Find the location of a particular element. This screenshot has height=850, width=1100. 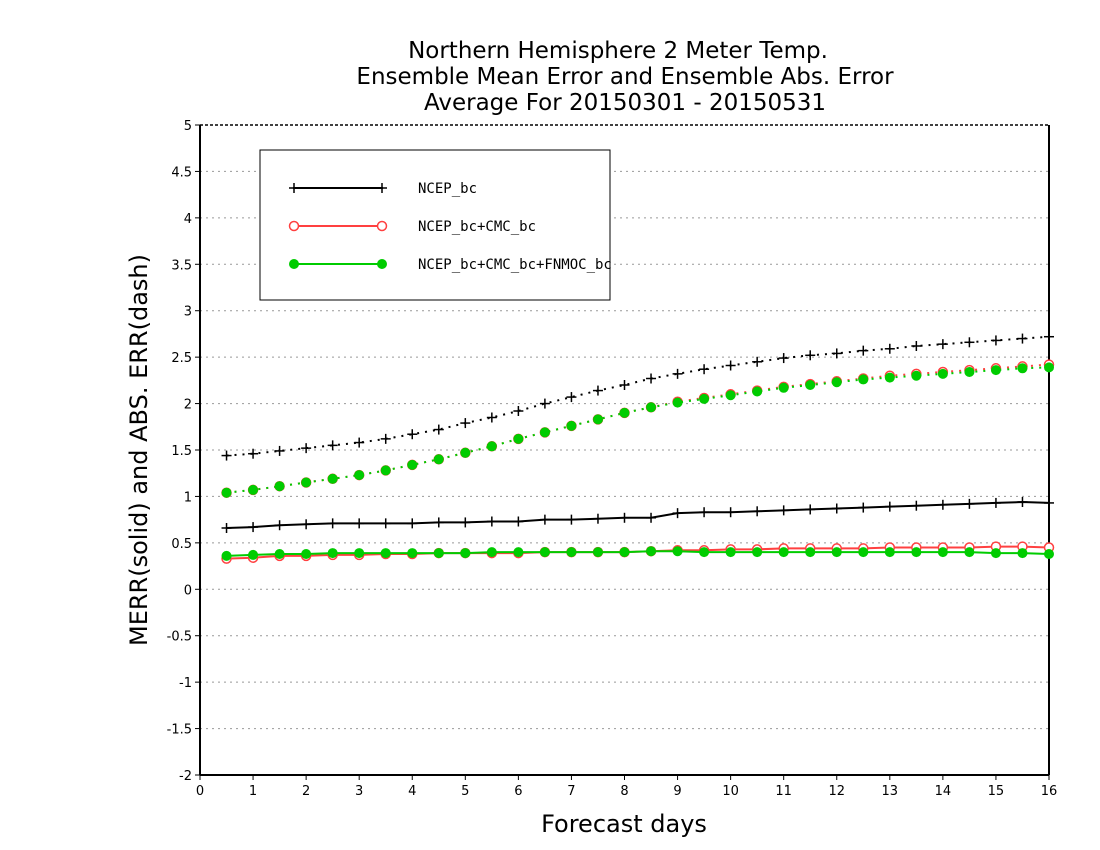

chart-title-line-3: Average For 20150301 - 20150531 is located at coordinates (625, 103).